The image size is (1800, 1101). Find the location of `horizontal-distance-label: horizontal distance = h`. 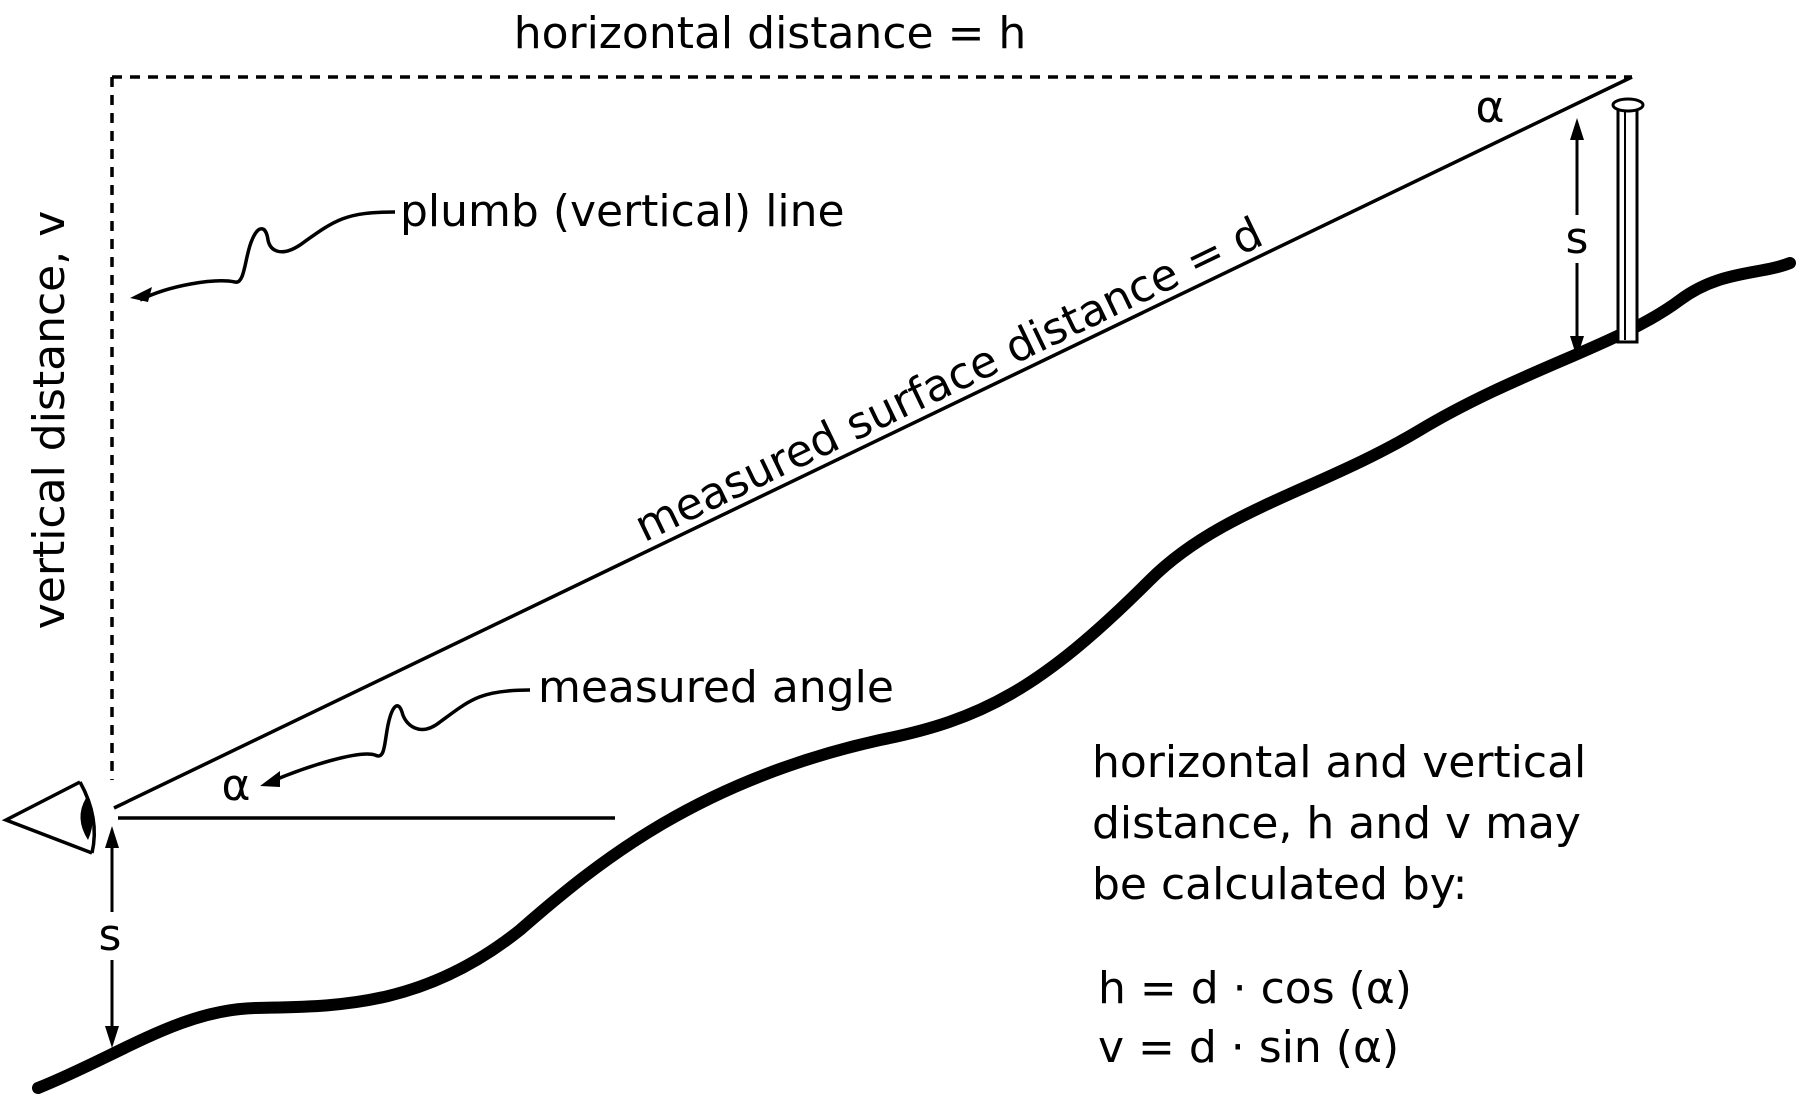

horizontal-distance-label: horizontal distance = h is located at coordinates (770, 33).